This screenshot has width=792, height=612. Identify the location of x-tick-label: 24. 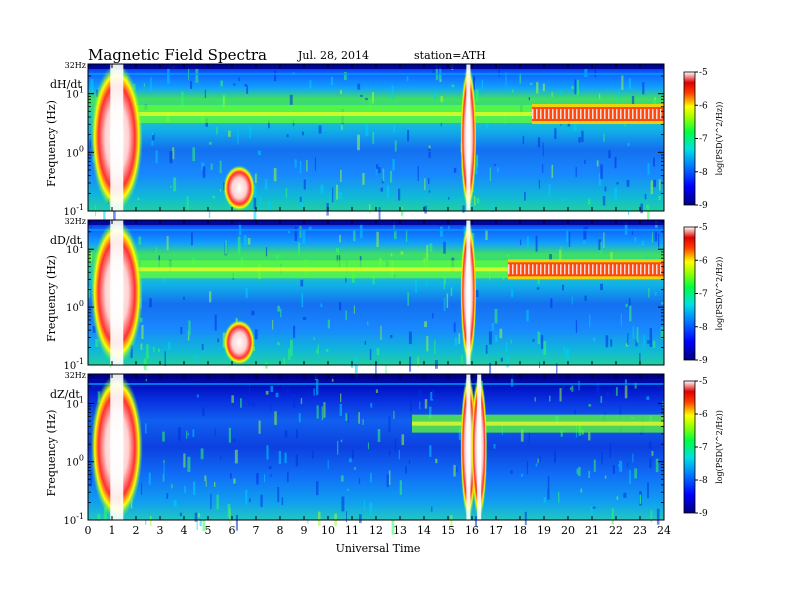
(664, 530).